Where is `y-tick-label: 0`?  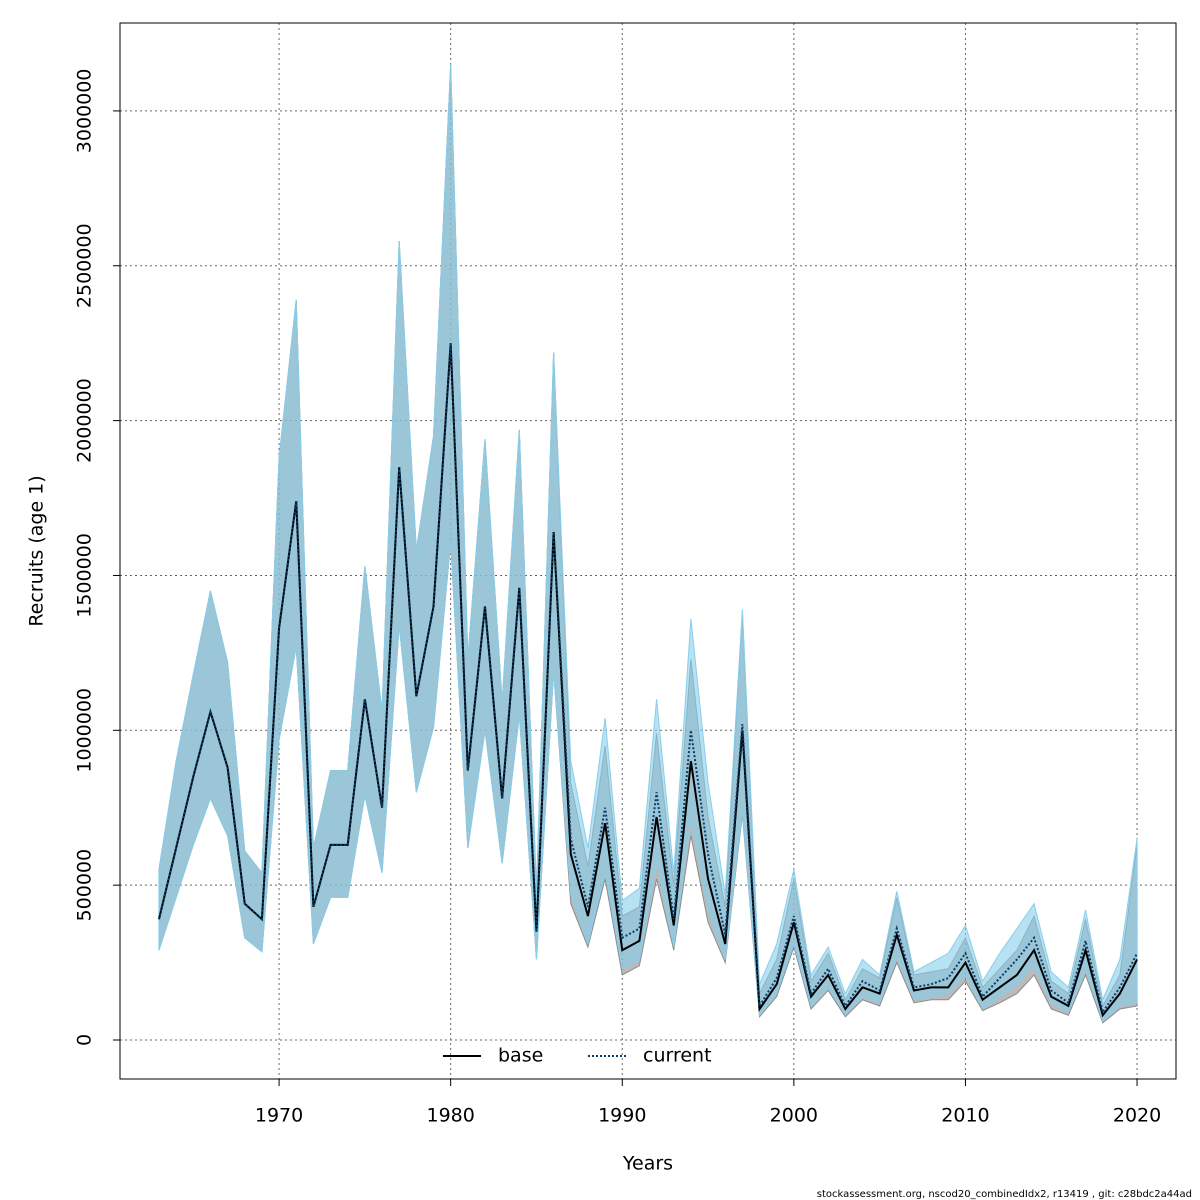
y-tick-label: 0 is located at coordinates (85, 1040).